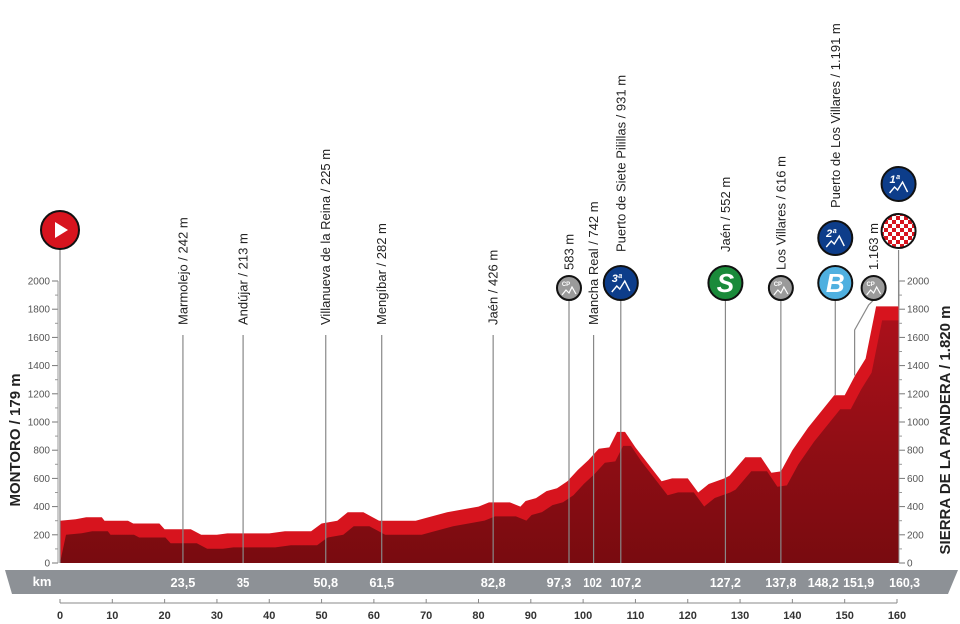 This screenshot has width=960, height=624. Describe the element at coordinates (41, 535) in the screenshot. I see `y-tick-label-left: 200` at that location.